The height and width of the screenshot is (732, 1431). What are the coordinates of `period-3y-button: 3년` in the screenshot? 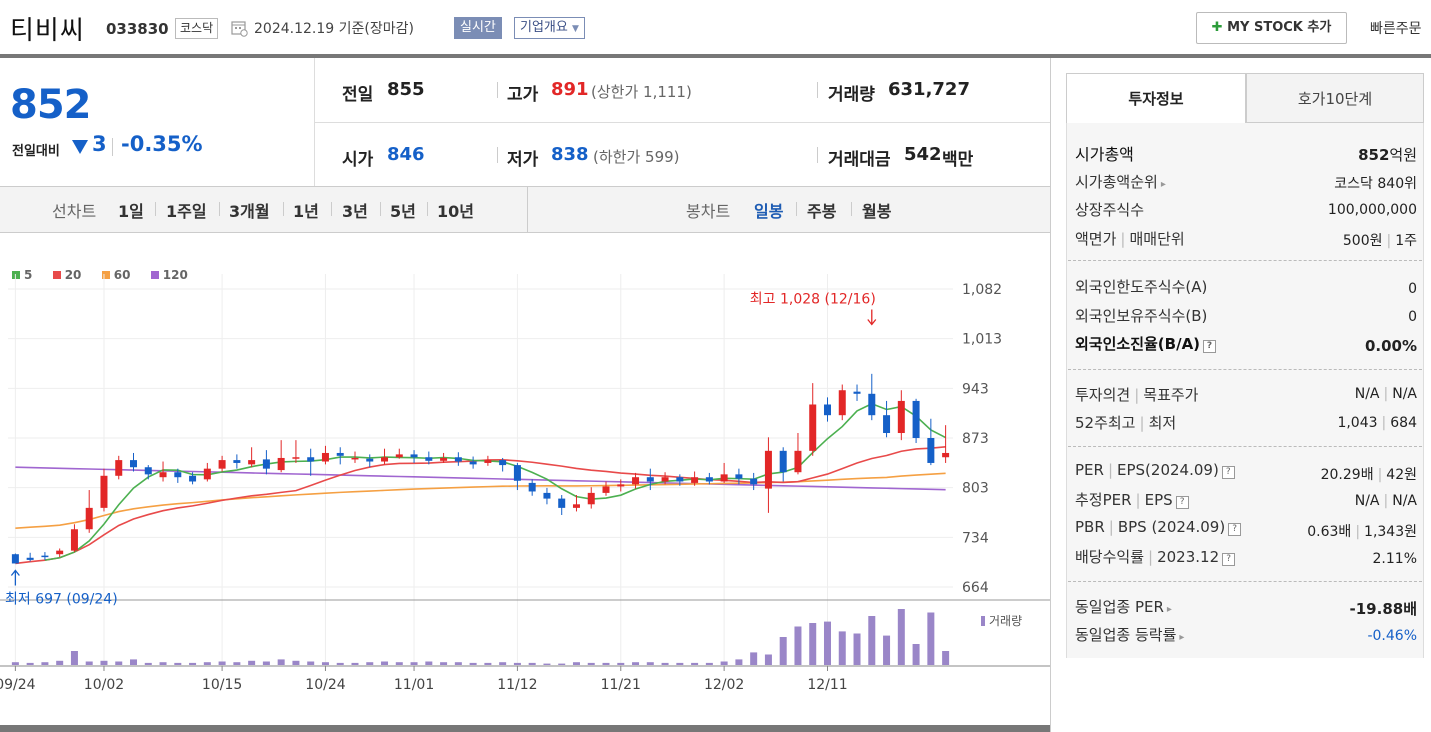 It's located at (355, 211).